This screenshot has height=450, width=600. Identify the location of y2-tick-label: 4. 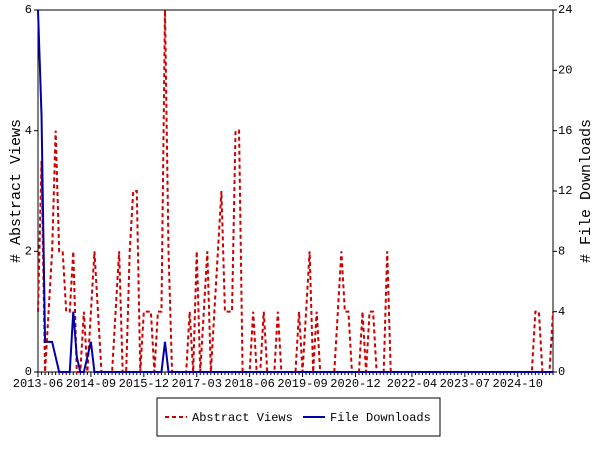
(561, 312).